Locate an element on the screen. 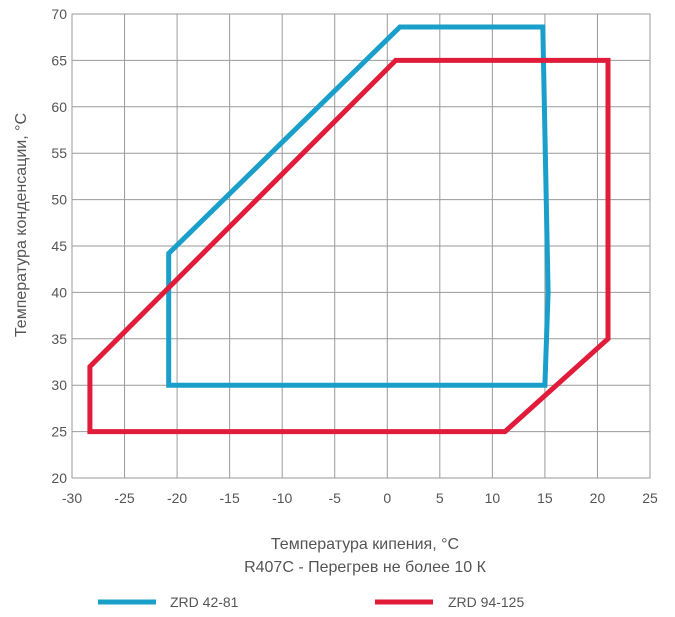 Image resolution: width=675 pixels, height=617 pixels. x-axis-ticks: -30 -25 -20 -15 -10 -5 0 5 10 15 20 25 is located at coordinates (360, 498).